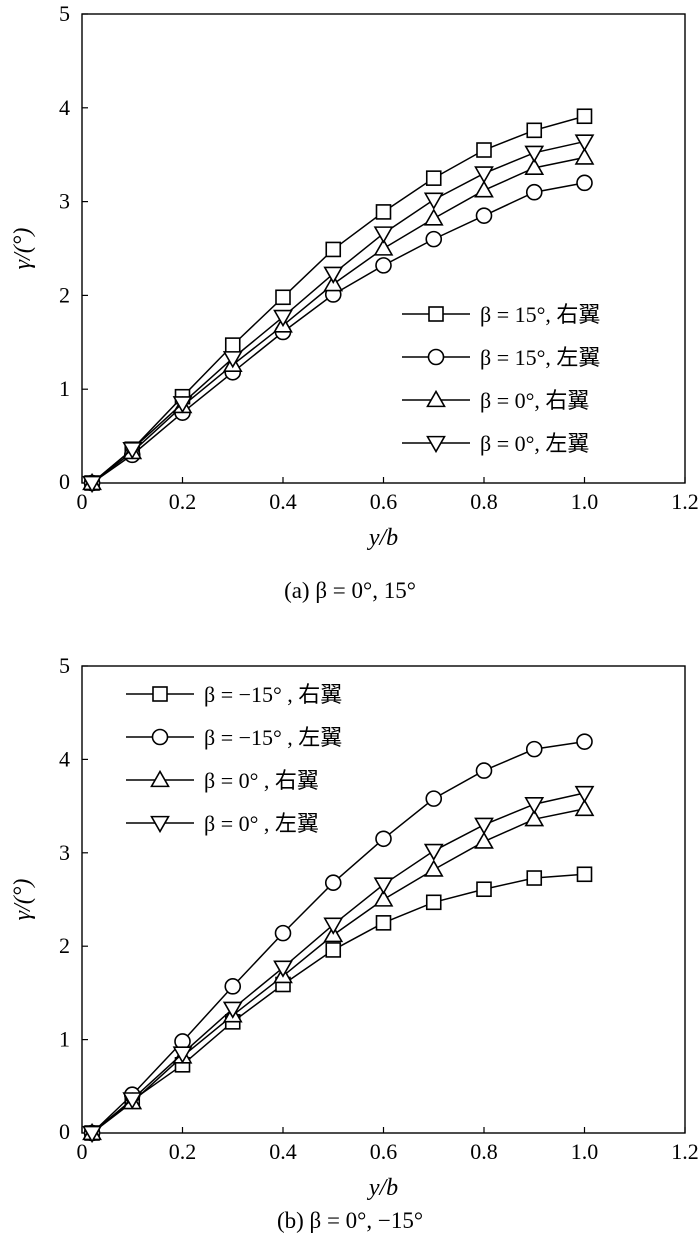  Describe the element at coordinates (261, 823) in the screenshot. I see `legend-entry: β = 0° , 左翼` at that location.